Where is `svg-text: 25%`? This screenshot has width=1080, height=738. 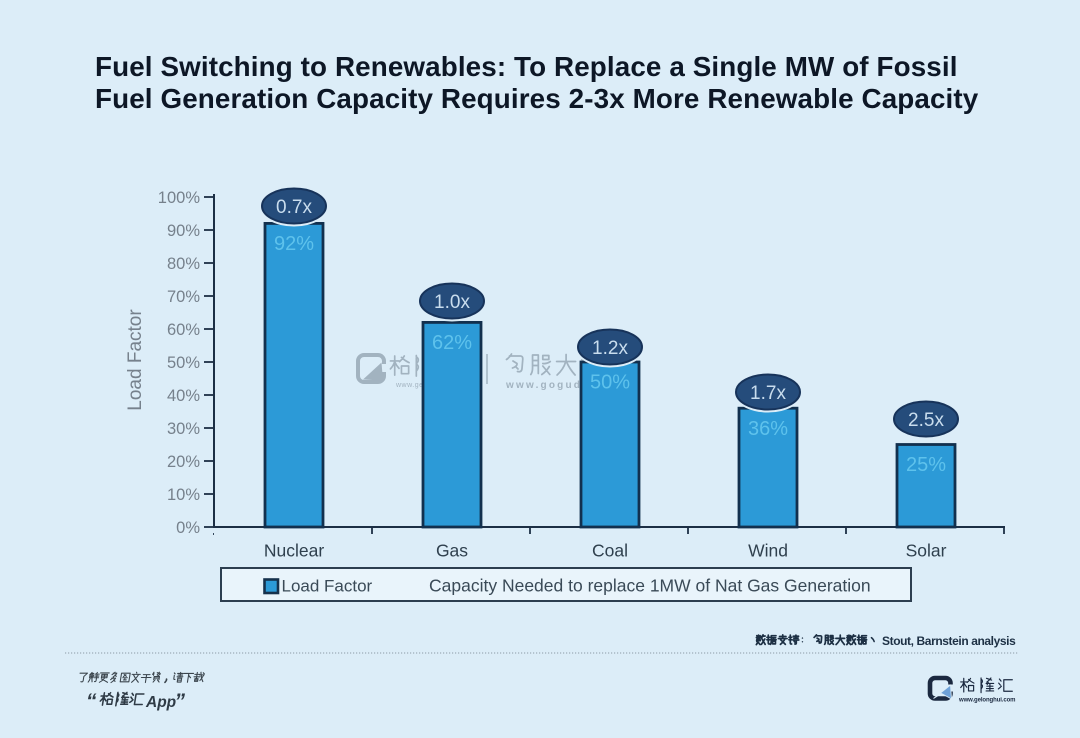 svg-text: 25% is located at coordinates (926, 465).